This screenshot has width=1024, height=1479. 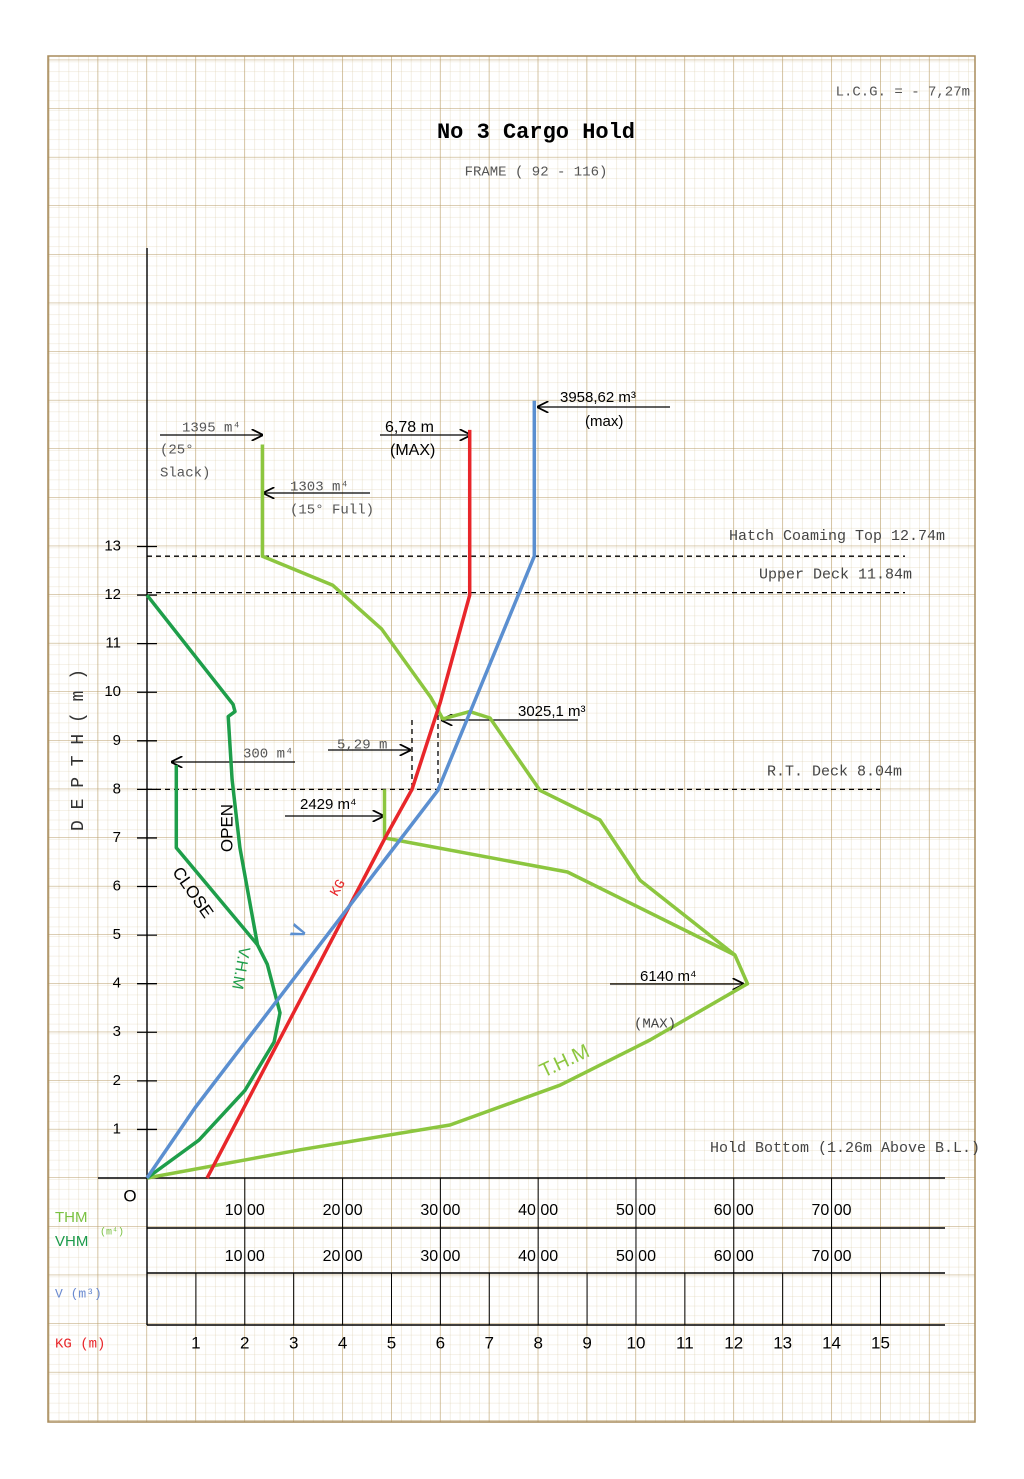 What do you see at coordinates (538, 1256) in the screenshot?
I see `vhm-tick-label: 40 00` at bounding box center [538, 1256].